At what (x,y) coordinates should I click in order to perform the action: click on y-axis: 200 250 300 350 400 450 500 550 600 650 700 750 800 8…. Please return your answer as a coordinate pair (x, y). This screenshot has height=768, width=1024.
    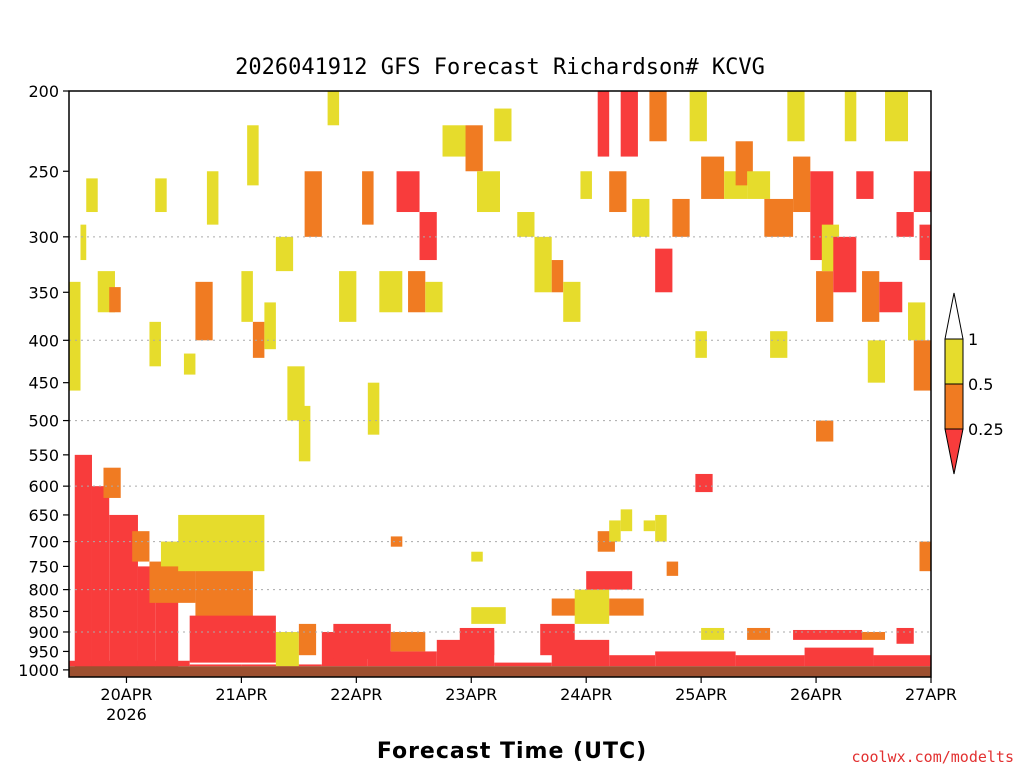
    Looking at the image, I should click on (43, 381).